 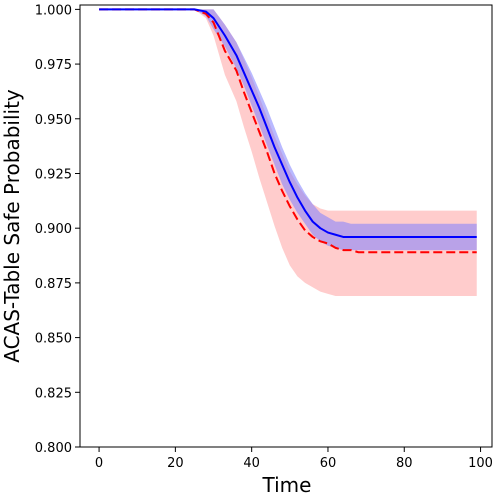 What do you see at coordinates (53, 393) in the screenshot?
I see `y-tick-label: 0.825` at bounding box center [53, 393].